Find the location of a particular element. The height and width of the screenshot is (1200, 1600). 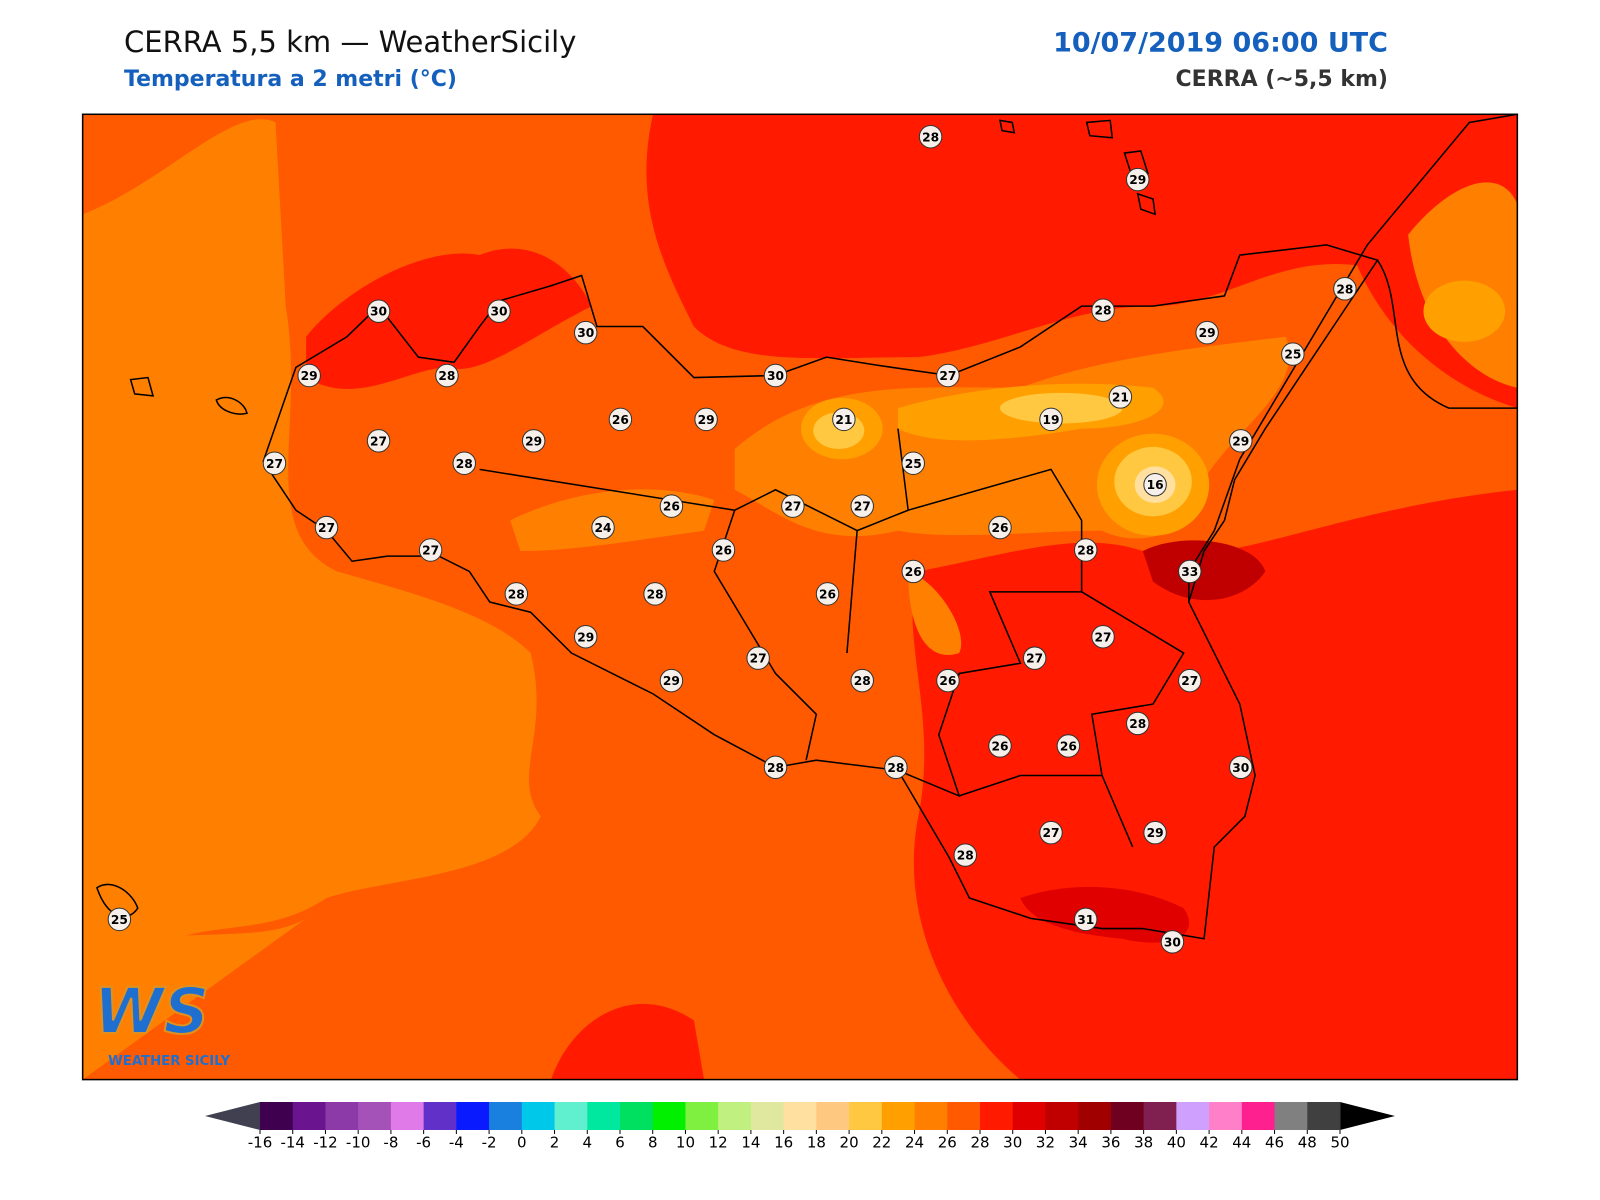

station: 21 is located at coordinates (1120, 397).